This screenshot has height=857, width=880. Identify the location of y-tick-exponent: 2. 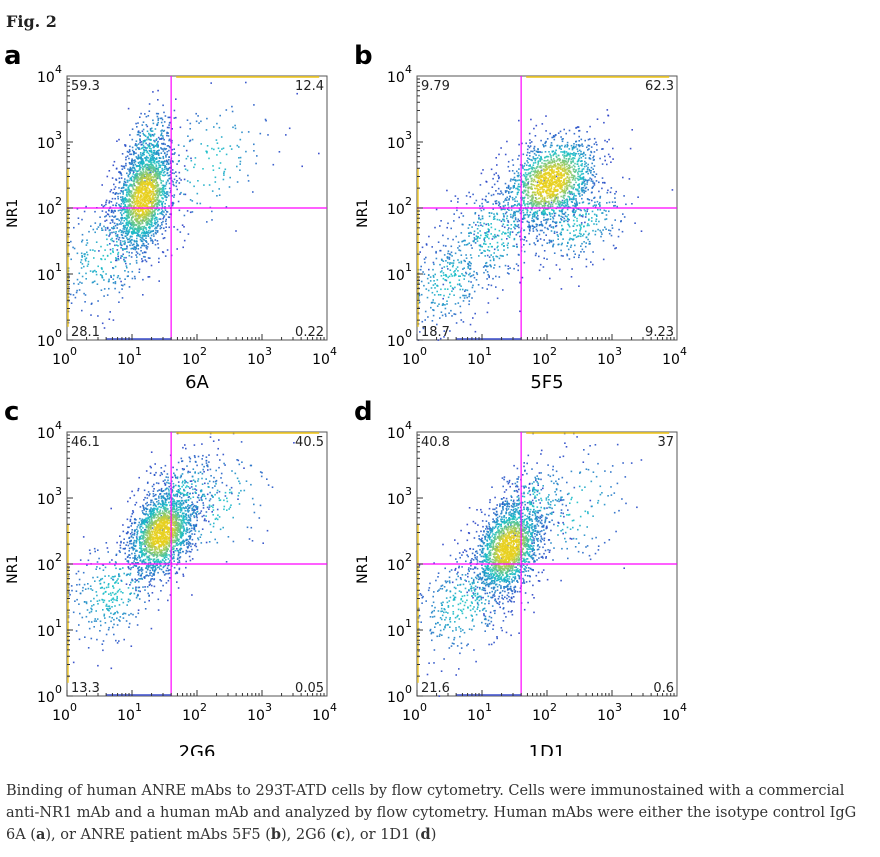
(58, 201).